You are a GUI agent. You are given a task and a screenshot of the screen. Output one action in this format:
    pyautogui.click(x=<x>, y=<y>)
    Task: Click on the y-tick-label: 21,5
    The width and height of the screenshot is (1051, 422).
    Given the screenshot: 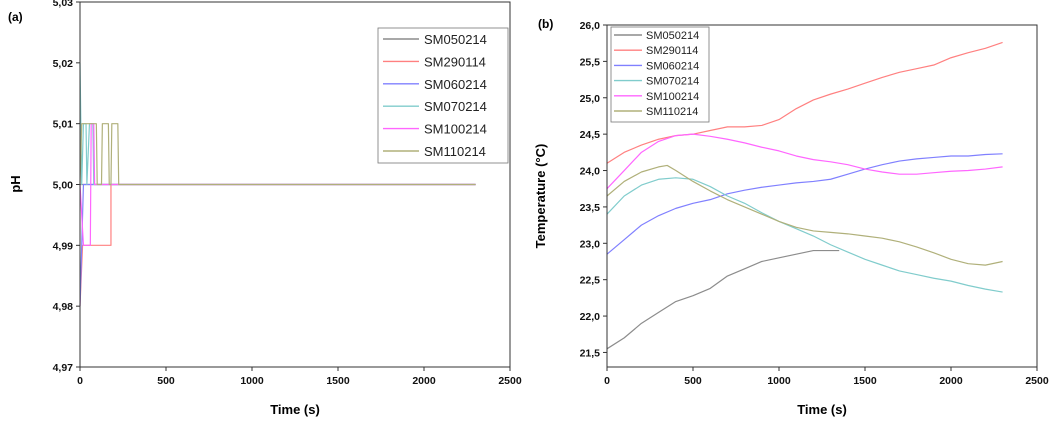 What is the action you would take?
    pyautogui.click(x=590, y=353)
    